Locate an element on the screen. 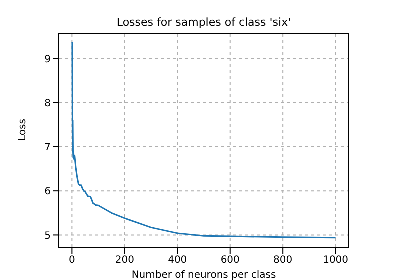  x-tick-label: 600 is located at coordinates (230, 260).